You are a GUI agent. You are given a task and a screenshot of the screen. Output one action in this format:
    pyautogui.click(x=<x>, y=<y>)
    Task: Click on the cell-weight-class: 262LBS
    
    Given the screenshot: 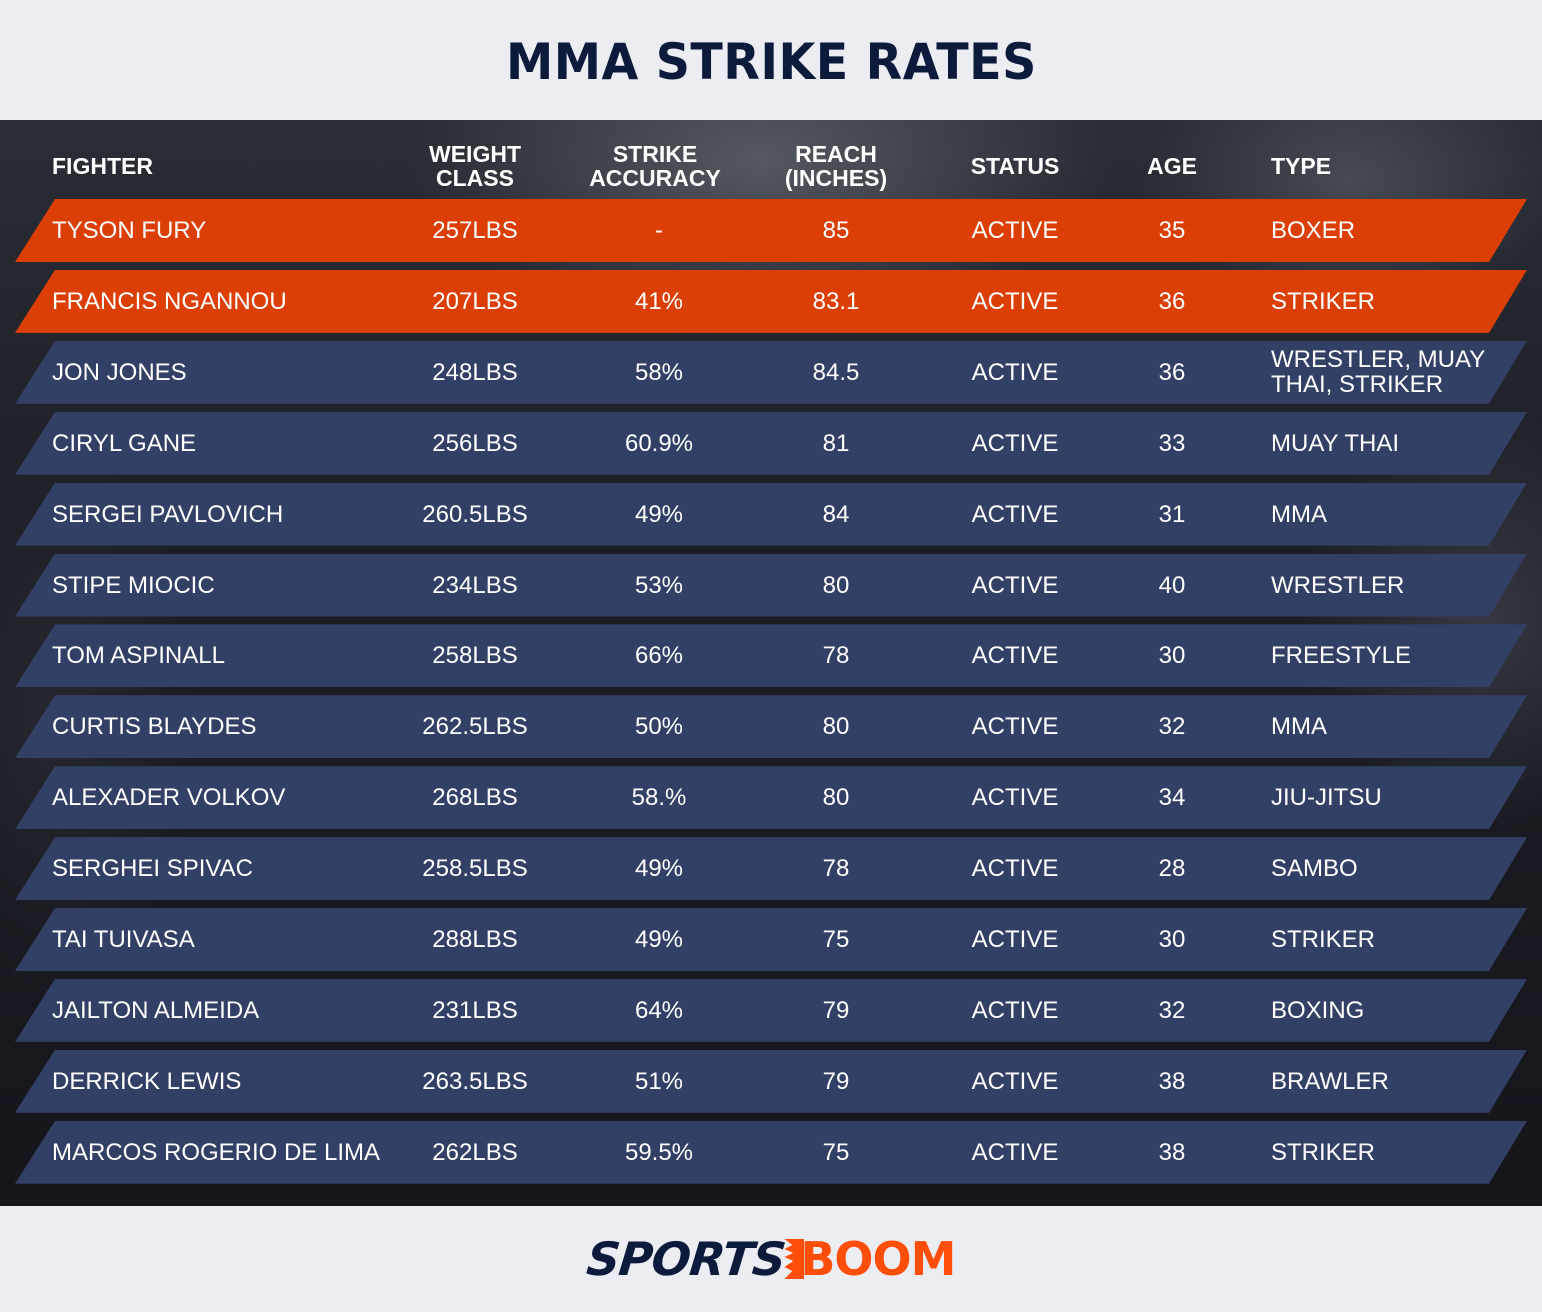 What is the action you would take?
    pyautogui.click(x=475, y=1152)
    